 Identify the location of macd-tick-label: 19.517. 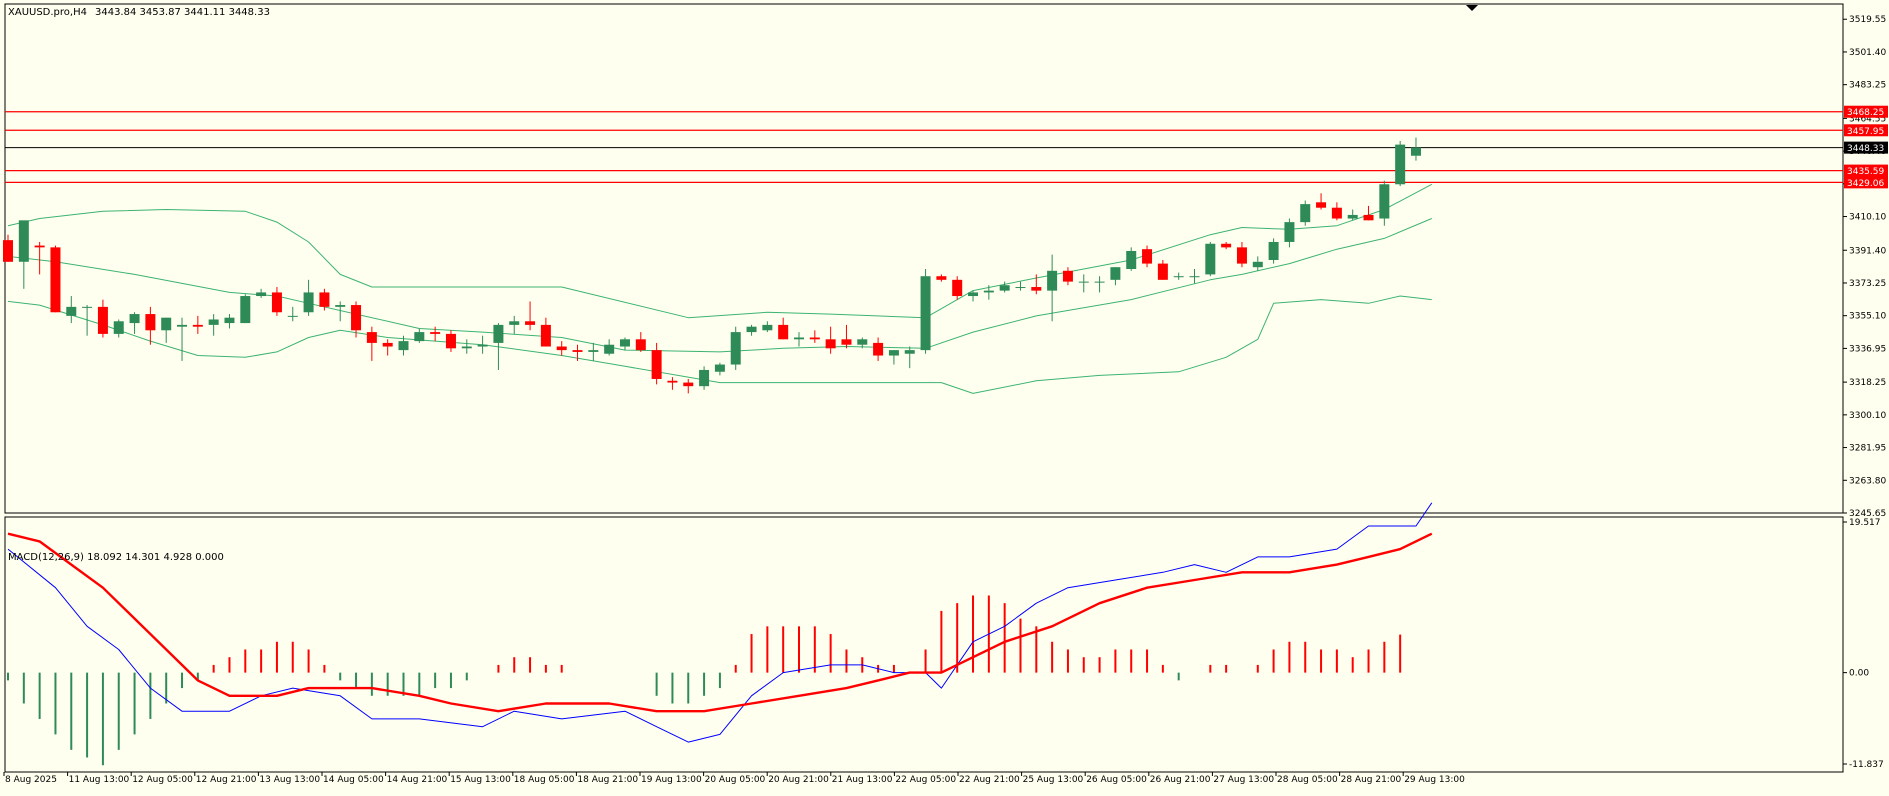
(1865, 523).